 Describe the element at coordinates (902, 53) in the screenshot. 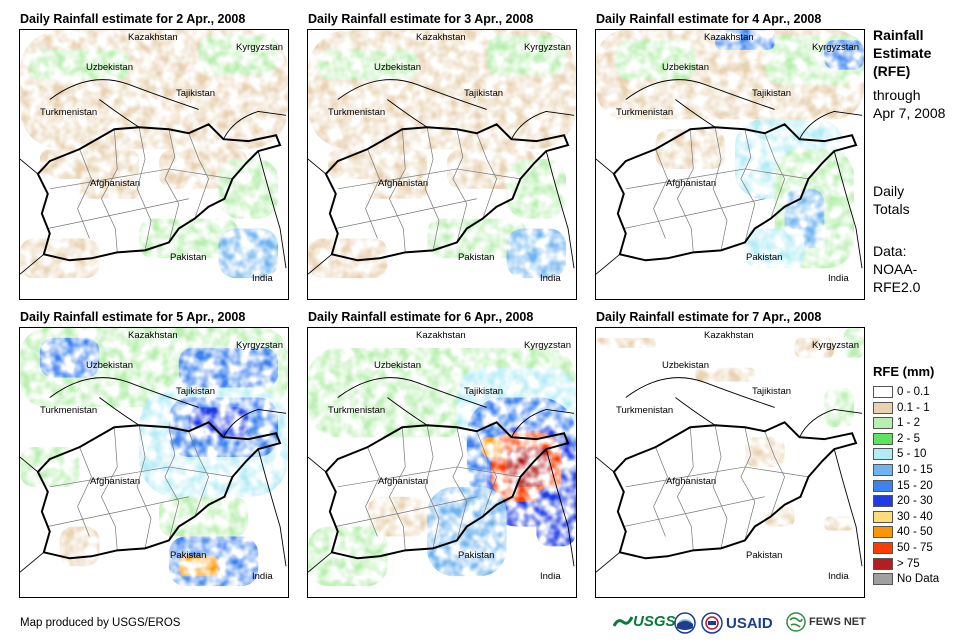

I see `sidebar-title: Rainfall Estimate (RFE)` at that location.